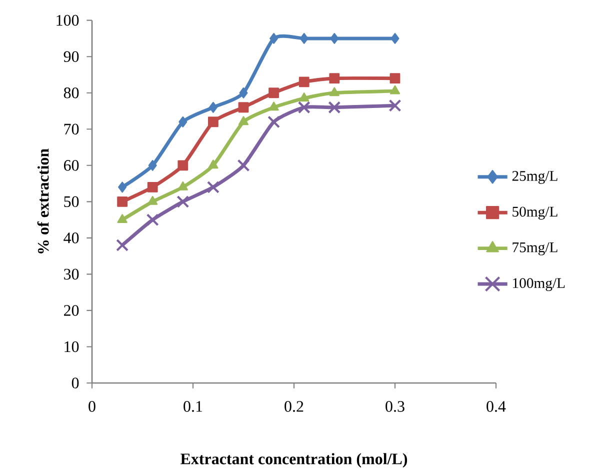 This screenshot has width=610, height=472. Describe the element at coordinates (71, 92) in the screenshot. I see `y-tick-label: 80` at that location.